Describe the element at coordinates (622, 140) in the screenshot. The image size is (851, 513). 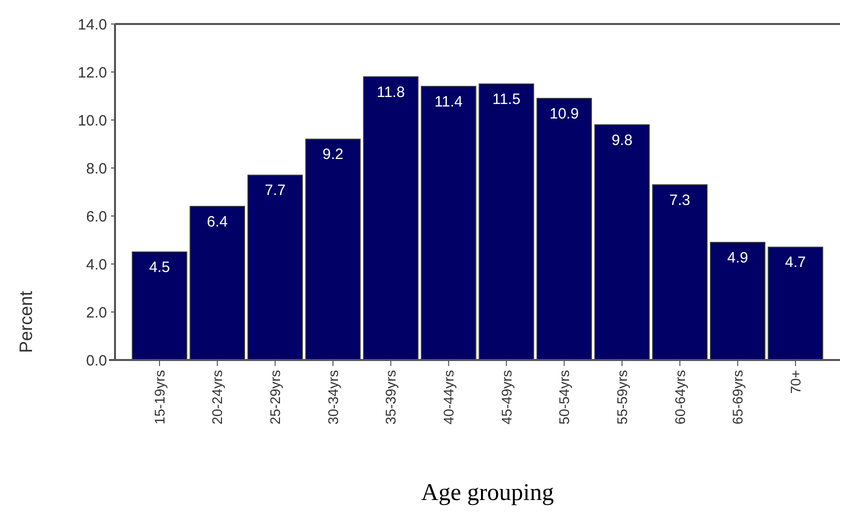
I see `data-label: 9.8` at that location.